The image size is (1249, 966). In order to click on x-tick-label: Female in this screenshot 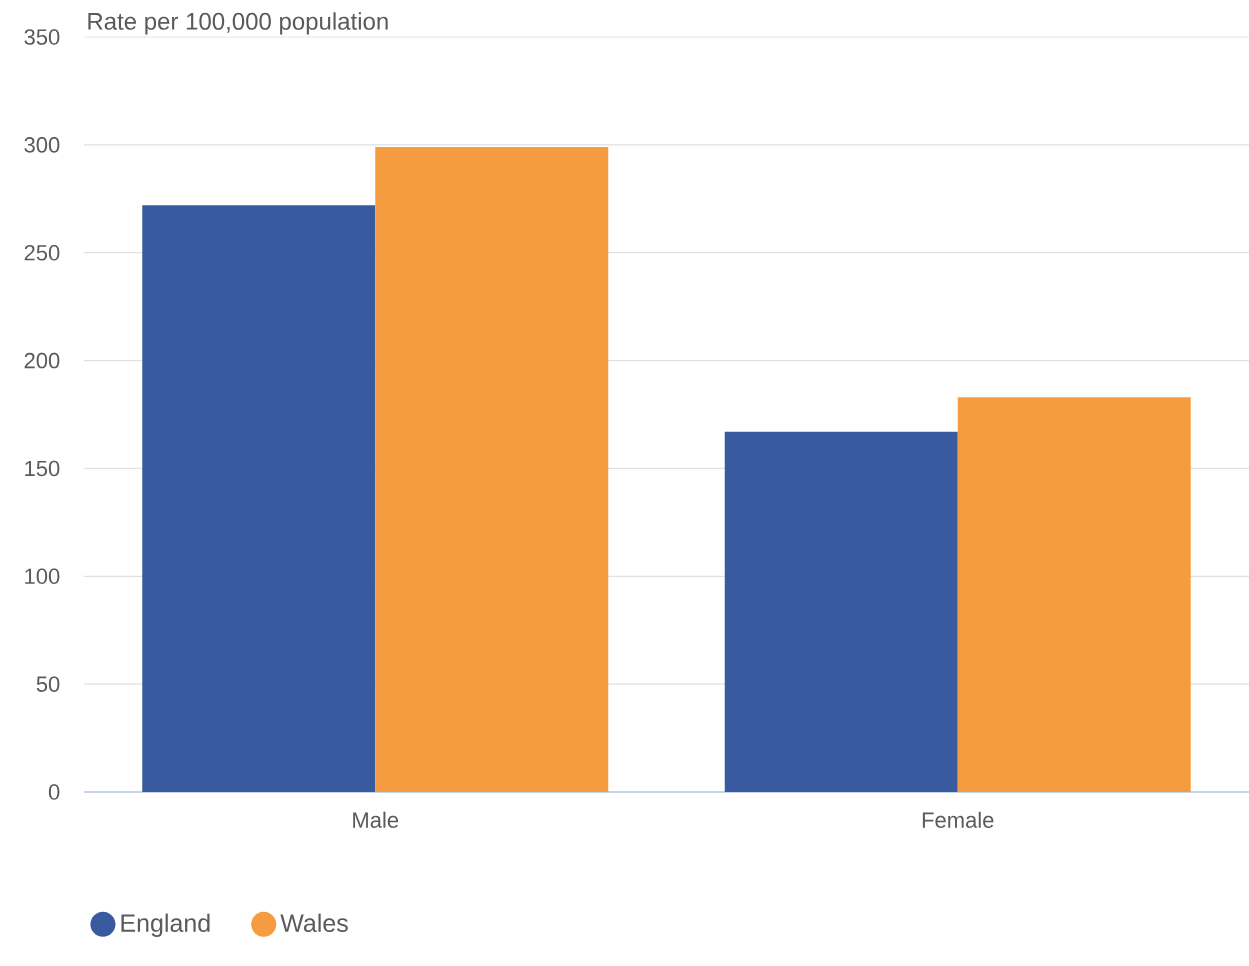, I will do `click(958, 819)`.